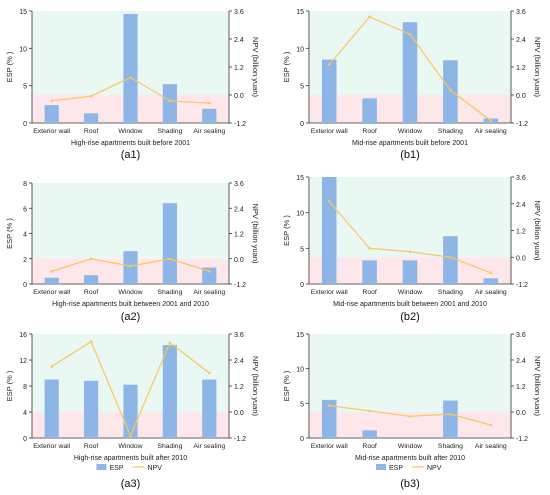 Image resolution: width=550 pixels, height=495 pixels. What do you see at coordinates (23, 335) in the screenshot?
I see `y-tick-label: 16` at bounding box center [23, 335].